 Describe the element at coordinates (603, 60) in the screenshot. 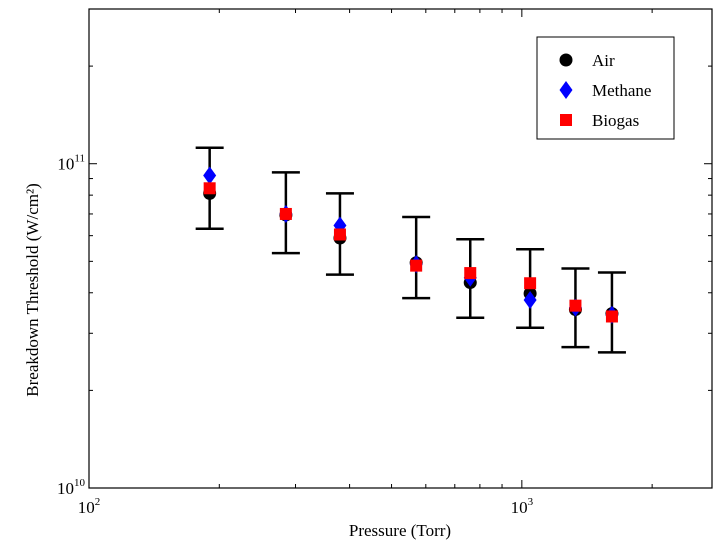

I see `legend-label-air: Air` at that location.